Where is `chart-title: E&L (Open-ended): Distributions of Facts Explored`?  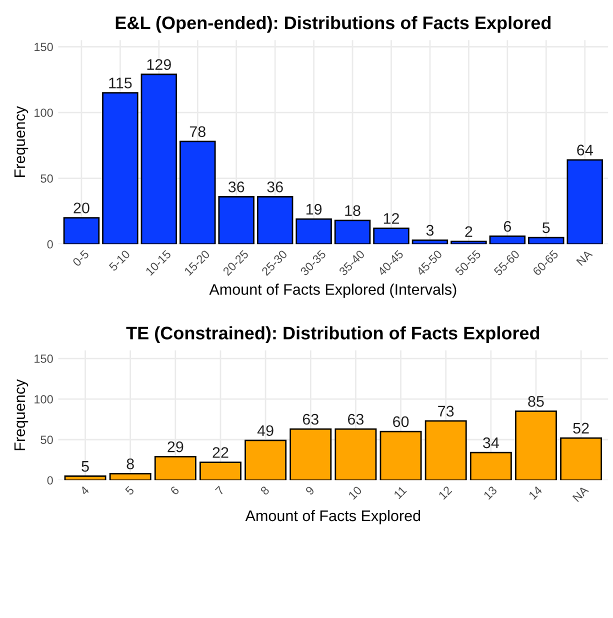 chart-title: E&L (Open-ended): Distributions of Facts Explored is located at coordinates (333, 24).